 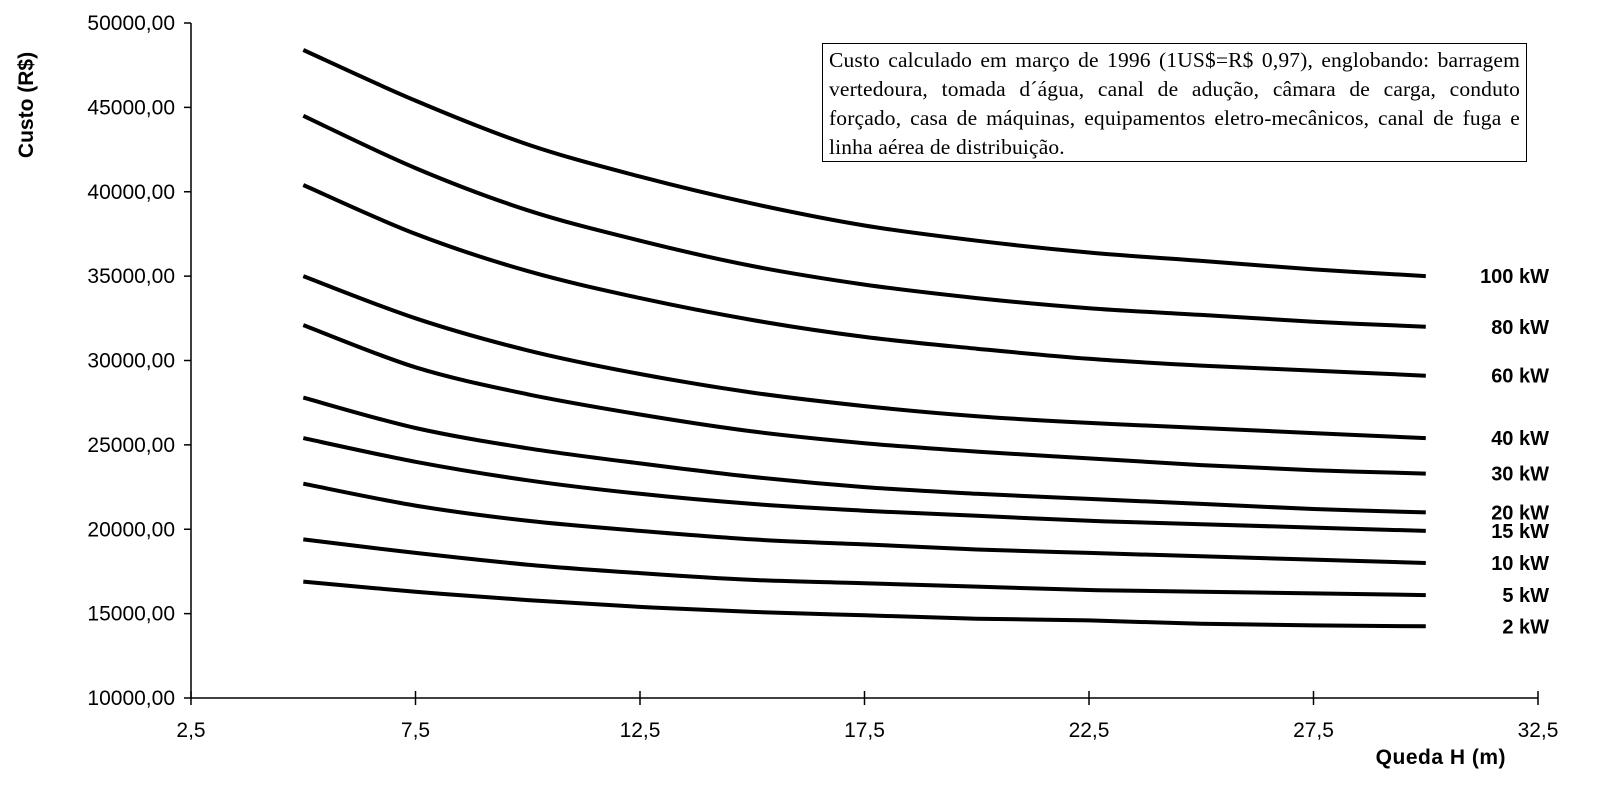 What do you see at coordinates (1525, 627) in the screenshot?
I see `series-label-2-kw: 2 kW` at bounding box center [1525, 627].